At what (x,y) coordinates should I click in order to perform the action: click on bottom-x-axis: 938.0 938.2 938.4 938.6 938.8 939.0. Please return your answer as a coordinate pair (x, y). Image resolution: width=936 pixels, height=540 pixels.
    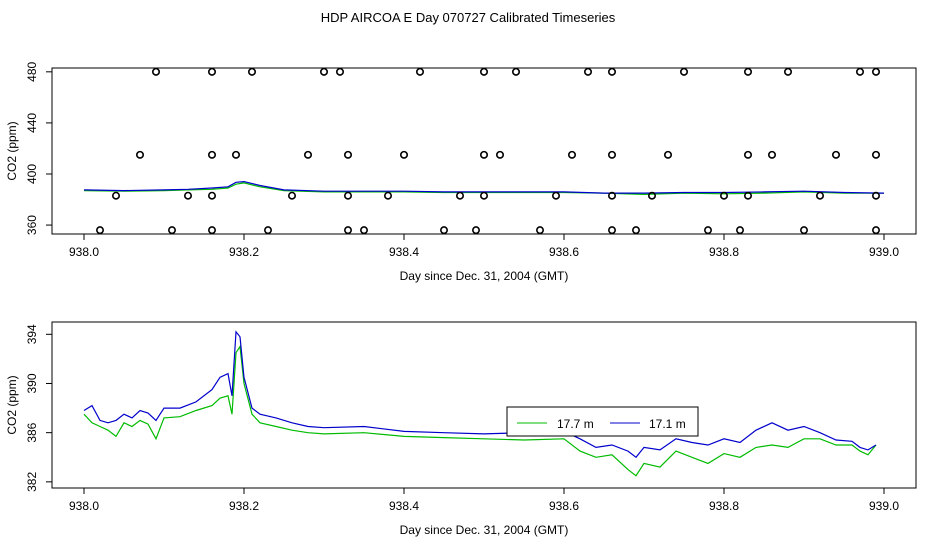
    Looking at the image, I should click on (484, 500).